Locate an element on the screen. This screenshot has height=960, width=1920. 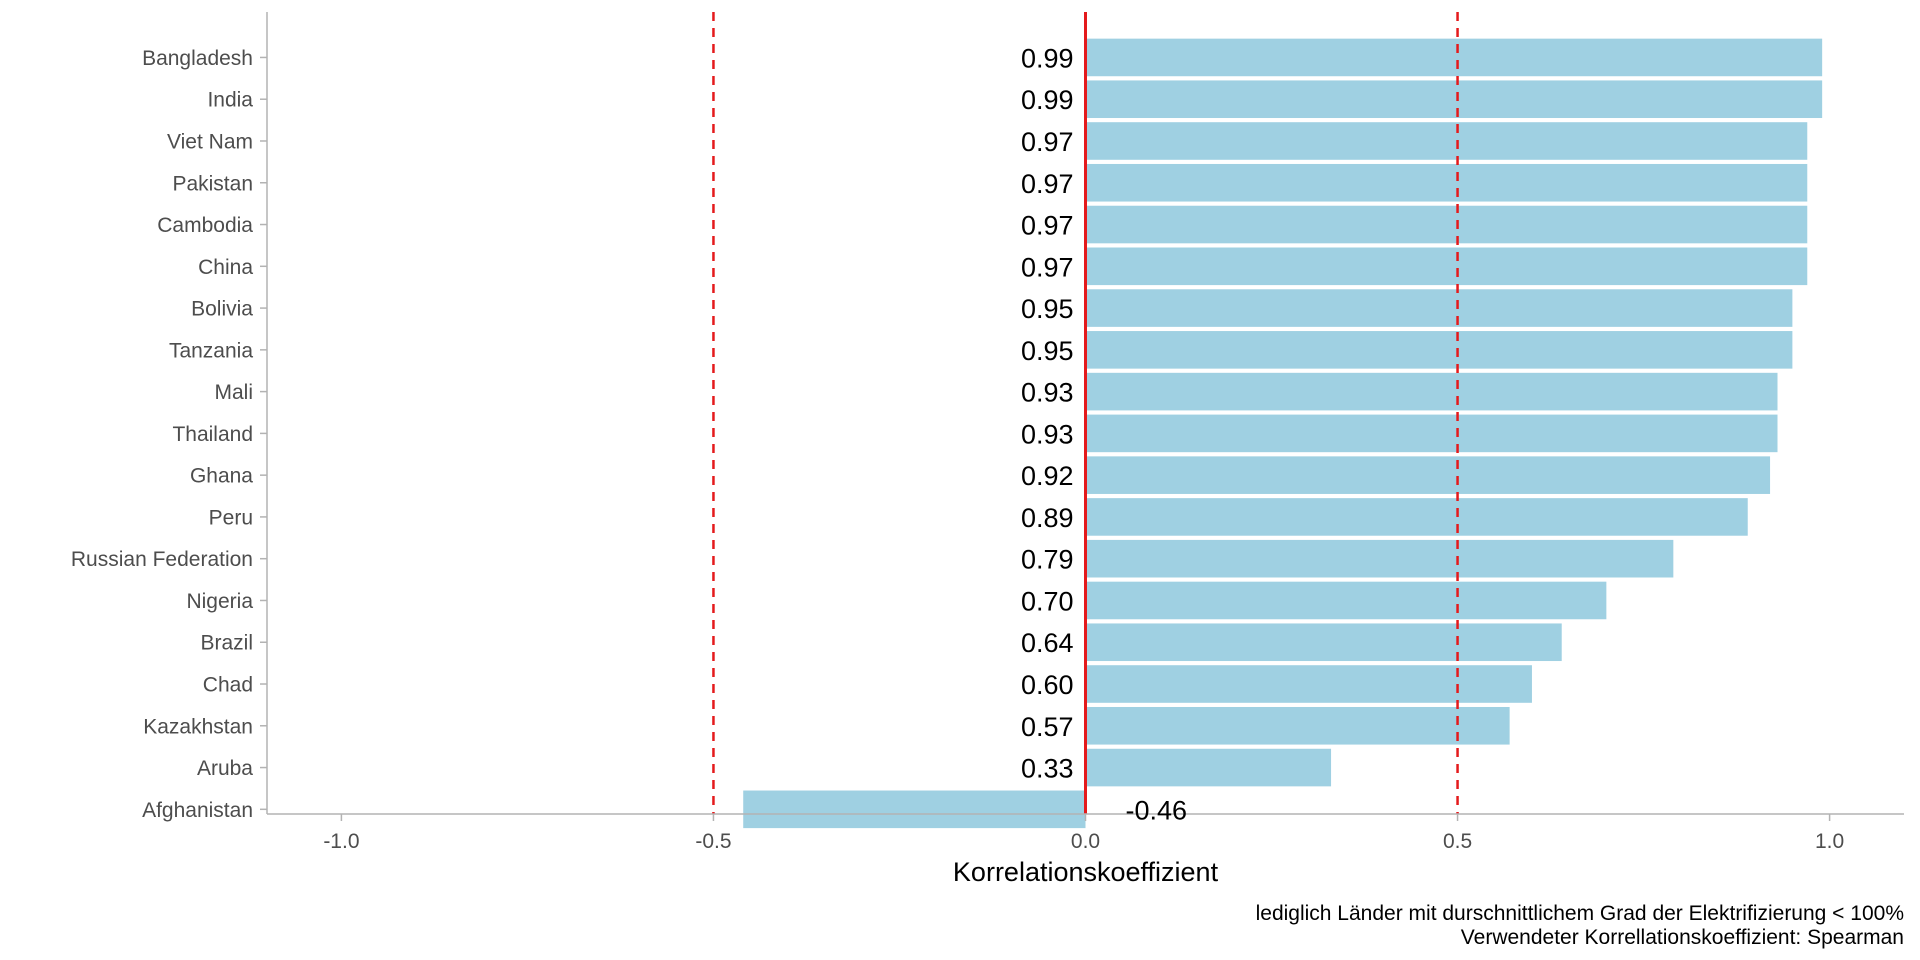
bar-cambodia is located at coordinates (1446, 224).